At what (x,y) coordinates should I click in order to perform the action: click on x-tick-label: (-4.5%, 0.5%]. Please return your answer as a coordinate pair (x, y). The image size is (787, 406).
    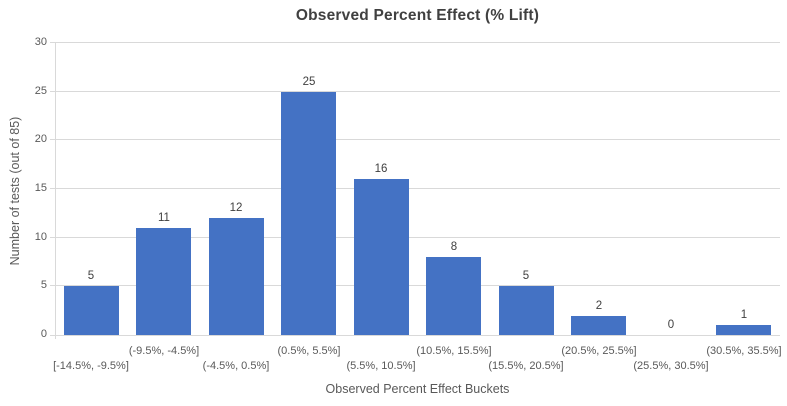
    Looking at the image, I should click on (236, 366).